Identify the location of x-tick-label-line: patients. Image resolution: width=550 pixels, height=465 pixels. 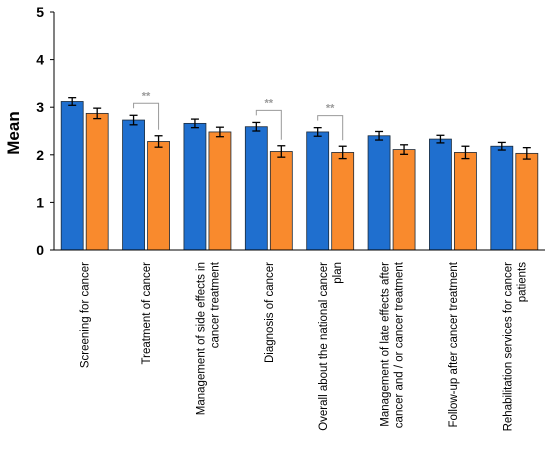
(522, 282).